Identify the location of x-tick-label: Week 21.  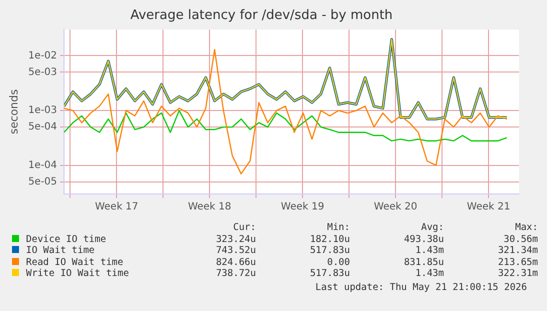
(488, 207).